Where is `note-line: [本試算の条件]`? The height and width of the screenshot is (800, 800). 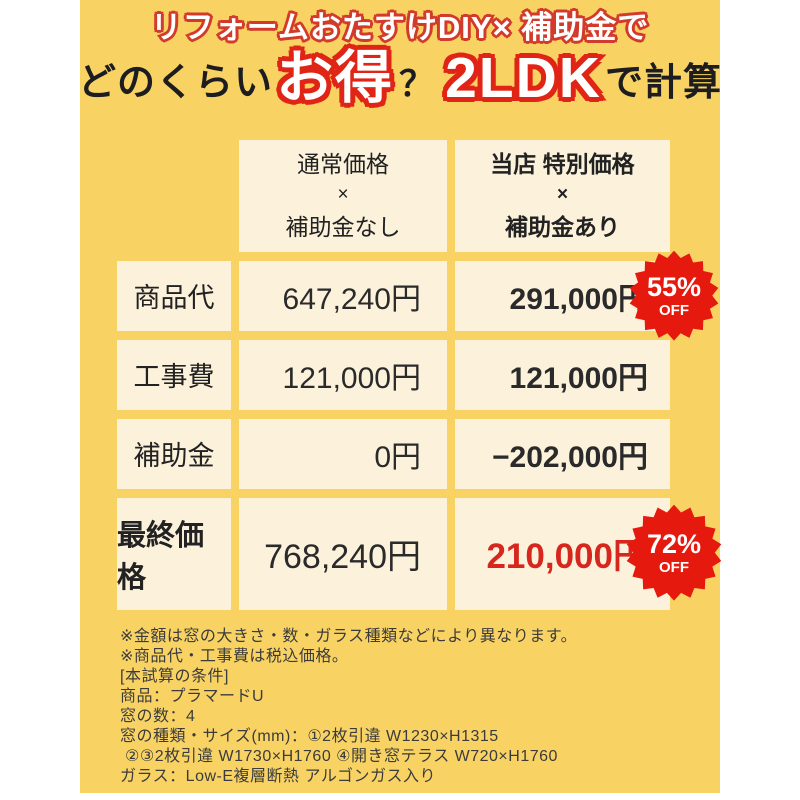 note-line: [本試算の条件] is located at coordinates (174, 676).